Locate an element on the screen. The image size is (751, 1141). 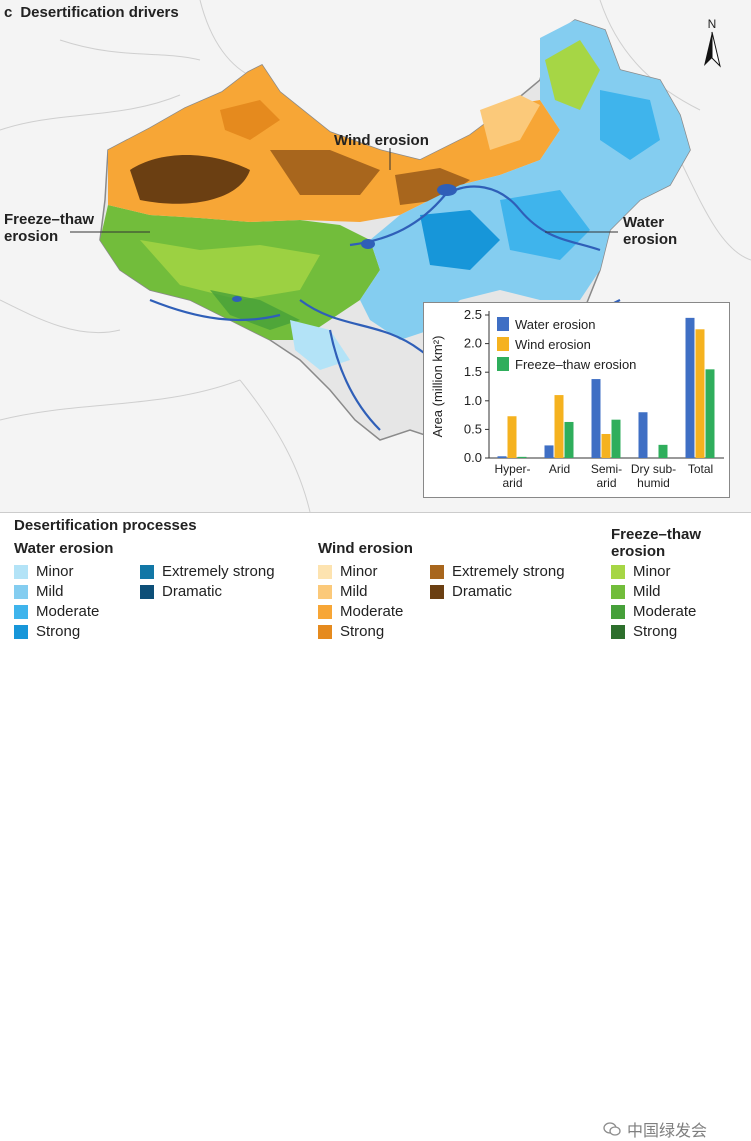
legend-item-wind-minor: Minor is located at coordinates (348, 571).